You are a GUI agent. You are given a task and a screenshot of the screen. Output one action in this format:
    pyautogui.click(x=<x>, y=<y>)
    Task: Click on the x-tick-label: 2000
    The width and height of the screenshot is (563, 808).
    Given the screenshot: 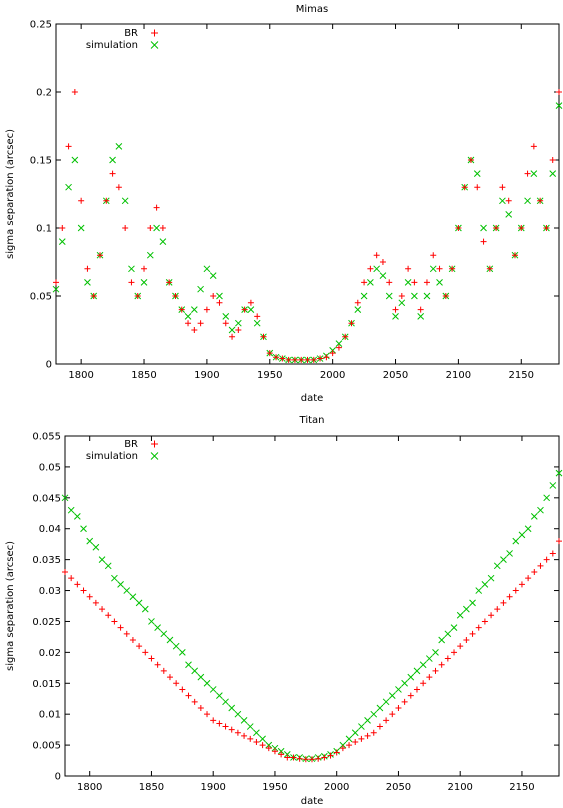 What is the action you would take?
    pyautogui.click(x=332, y=375)
    